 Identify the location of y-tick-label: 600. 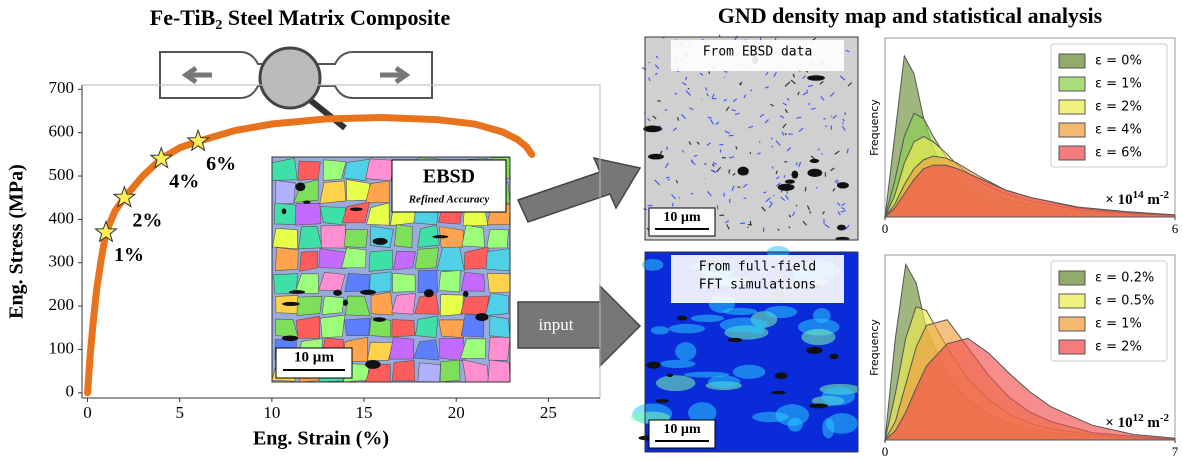
(62, 131).